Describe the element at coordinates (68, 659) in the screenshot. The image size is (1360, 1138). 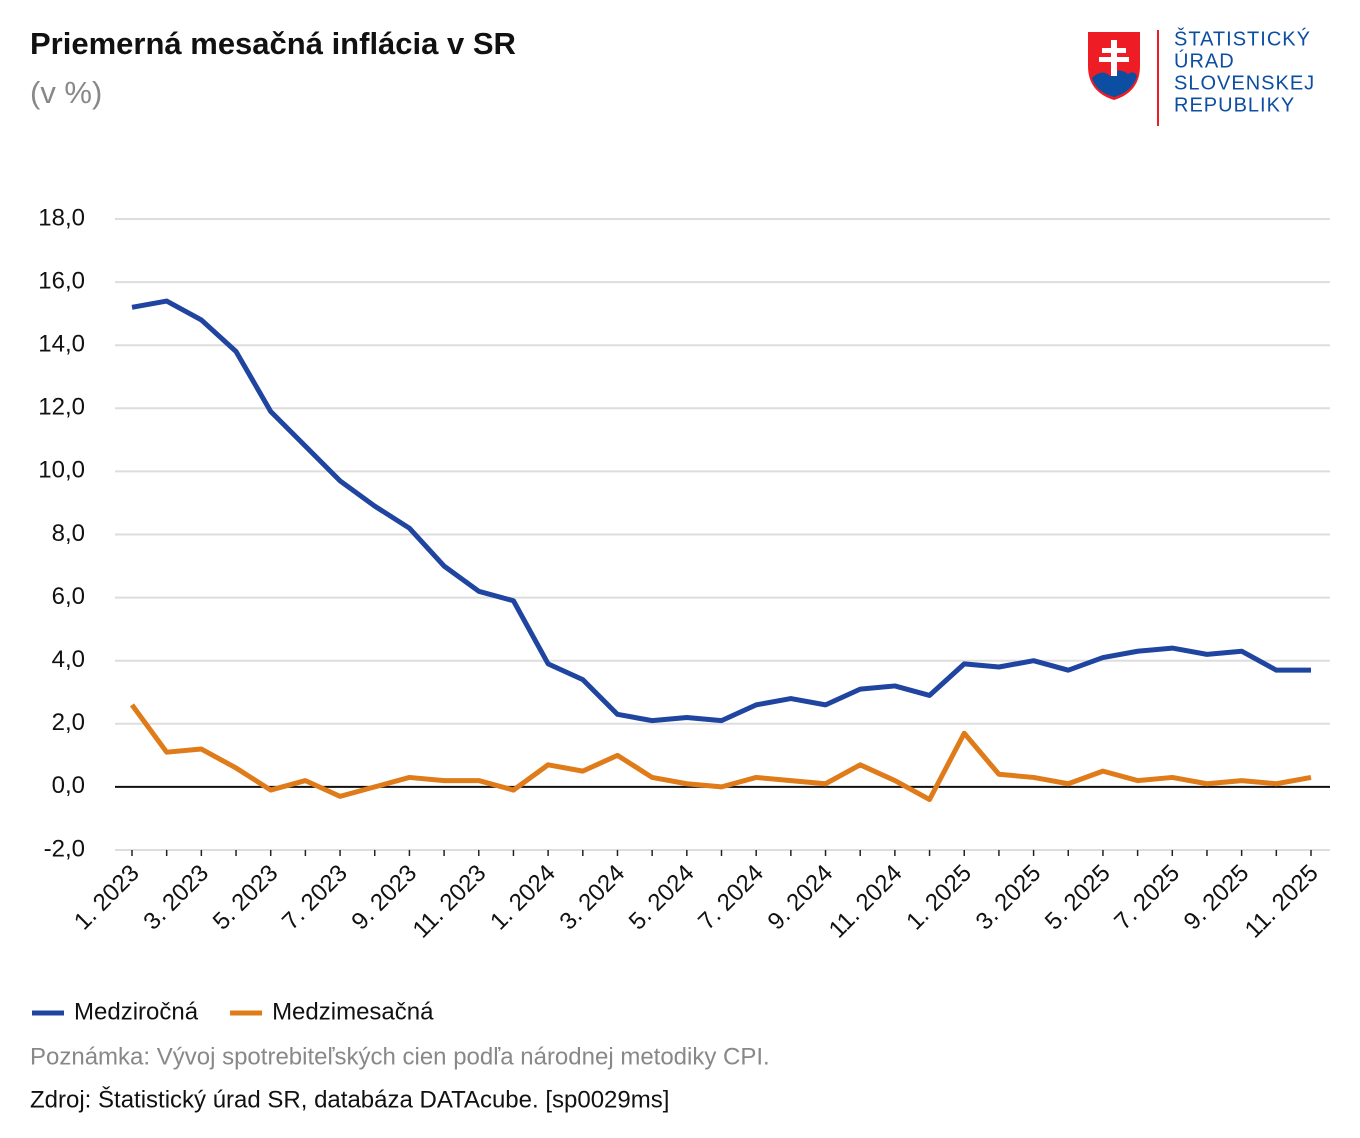
I see `y-tick-label: 4,0` at that location.